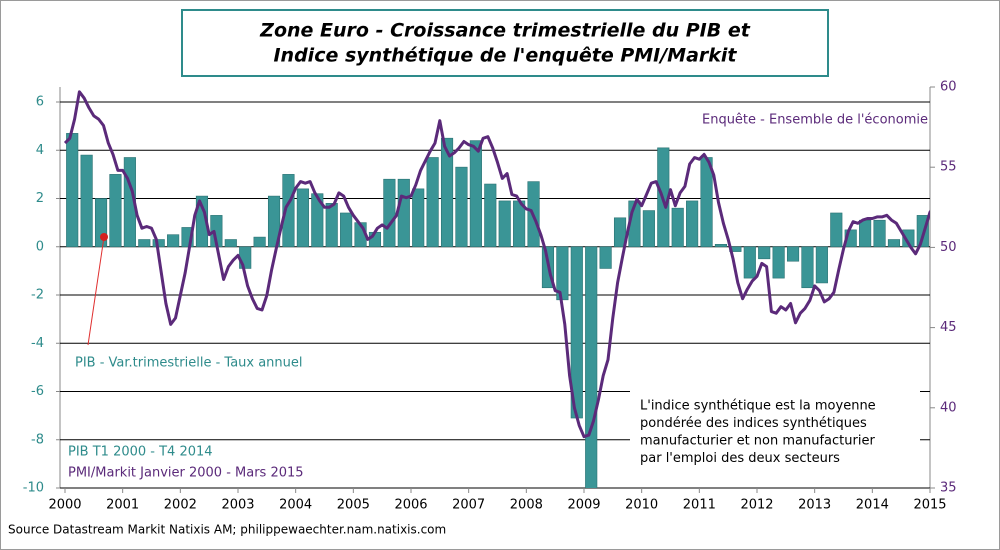  I want to click on x-tick-label: 2003, so click(237, 505).